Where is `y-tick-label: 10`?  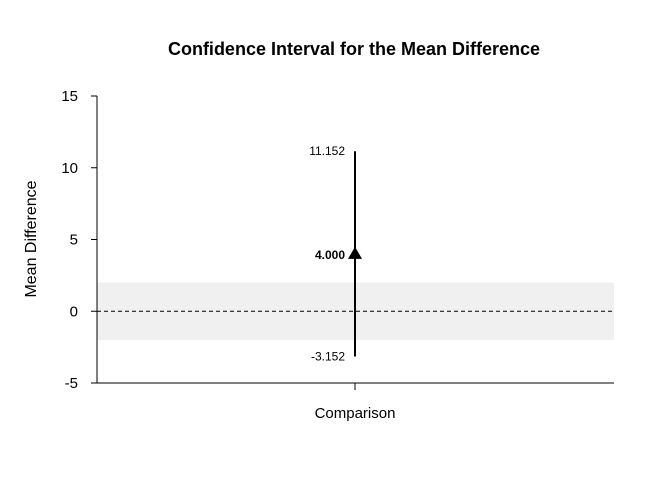 y-tick-label: 10 is located at coordinates (69, 168).